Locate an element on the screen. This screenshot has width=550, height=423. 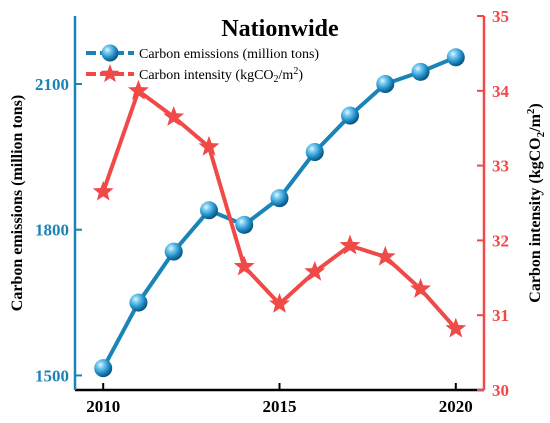
legend-emissions-label: Carbon emissions (million tons) is located at coordinates (229, 54).